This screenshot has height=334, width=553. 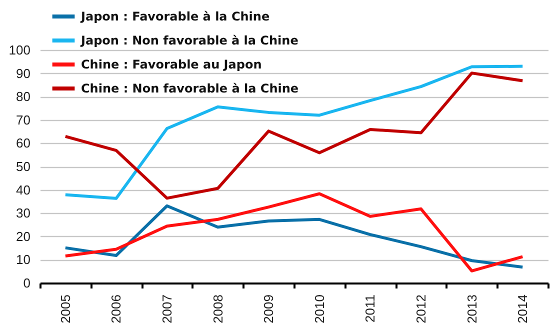 I want to click on legend-label: Japon : Favorable à la Chine, so click(x=175, y=17).